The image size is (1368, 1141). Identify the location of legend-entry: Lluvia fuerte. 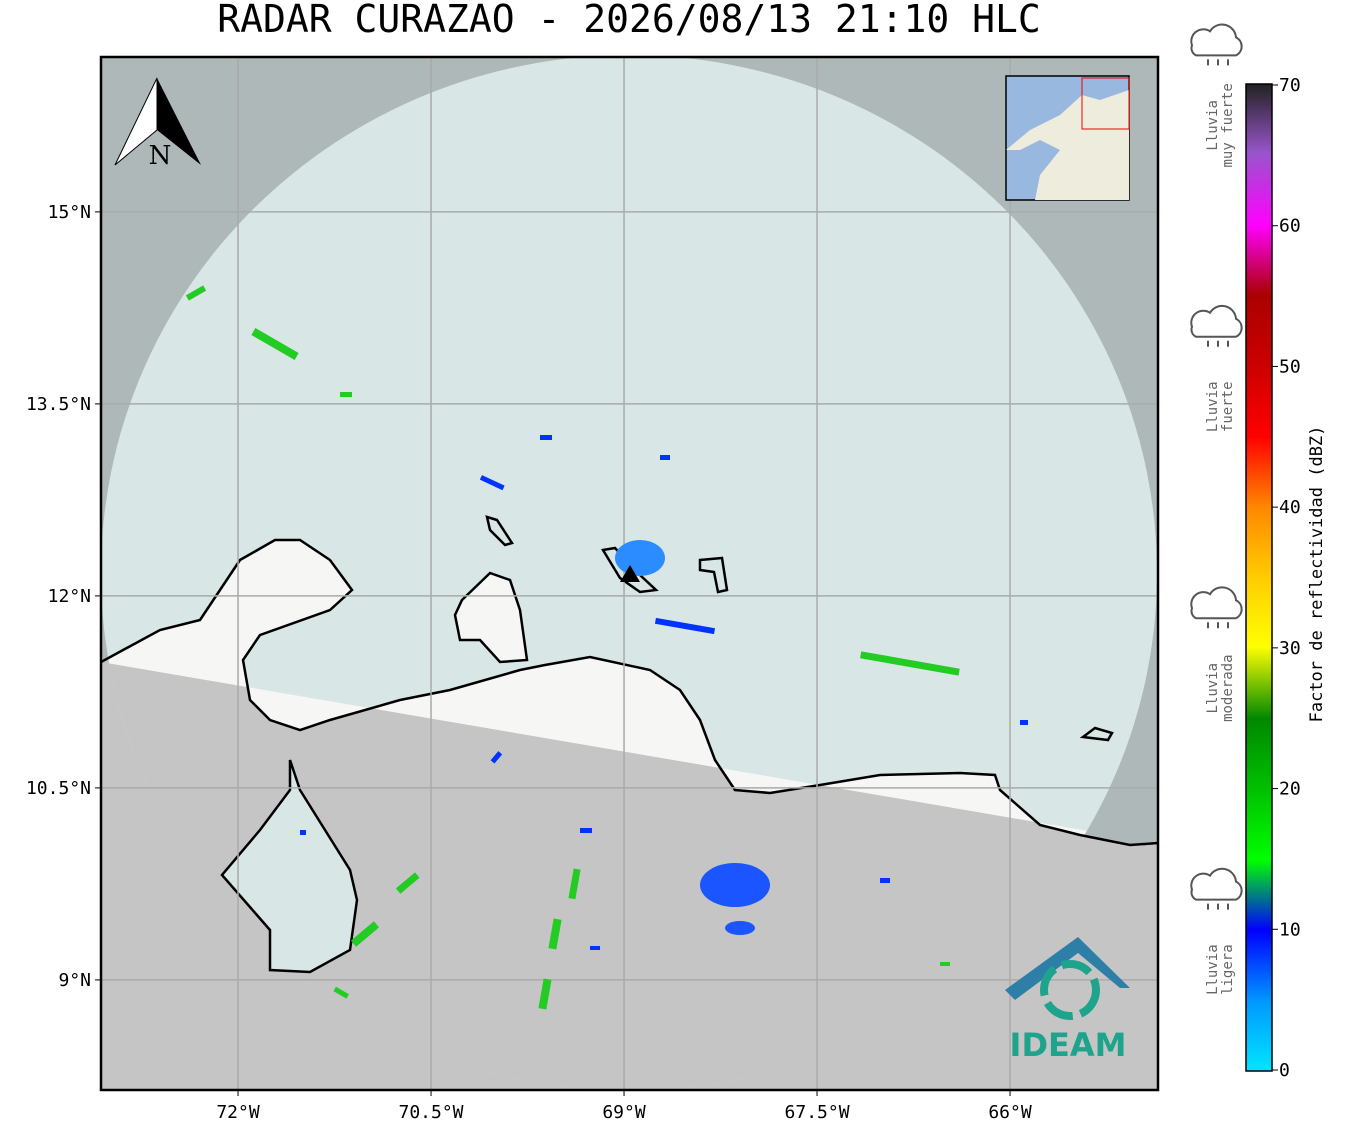
(1216, 368).